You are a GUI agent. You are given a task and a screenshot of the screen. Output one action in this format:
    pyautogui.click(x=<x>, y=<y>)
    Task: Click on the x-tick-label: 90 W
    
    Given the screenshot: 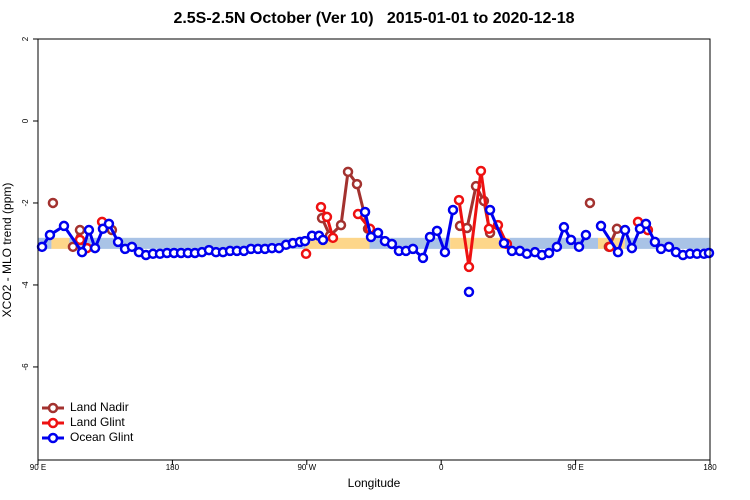 What is the action you would take?
    pyautogui.click(x=306, y=467)
    